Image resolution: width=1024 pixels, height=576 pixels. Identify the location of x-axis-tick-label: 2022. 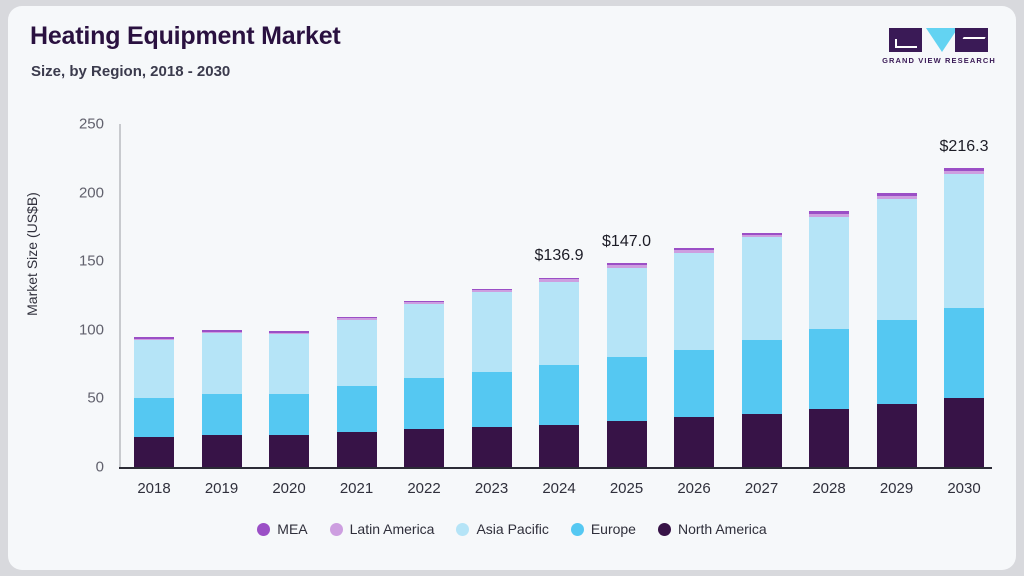
(424, 488).